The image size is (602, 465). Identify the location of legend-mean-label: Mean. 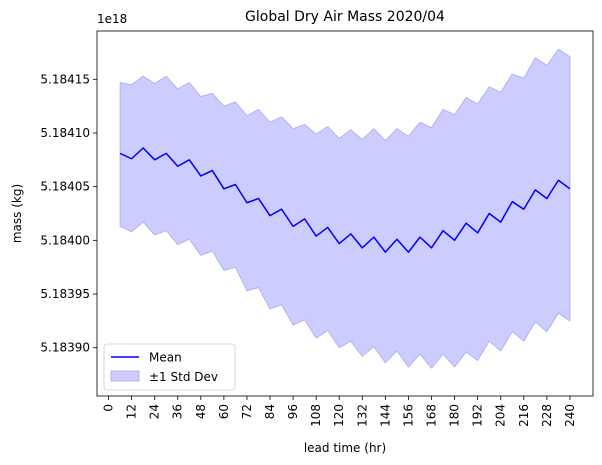
(165, 358).